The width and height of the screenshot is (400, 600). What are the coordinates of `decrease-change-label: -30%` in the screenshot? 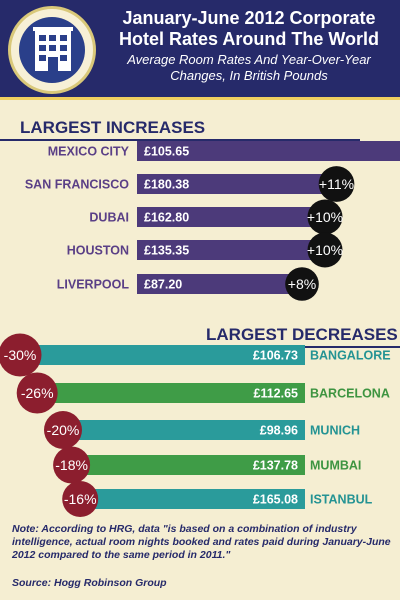 It's located at (20, 355).